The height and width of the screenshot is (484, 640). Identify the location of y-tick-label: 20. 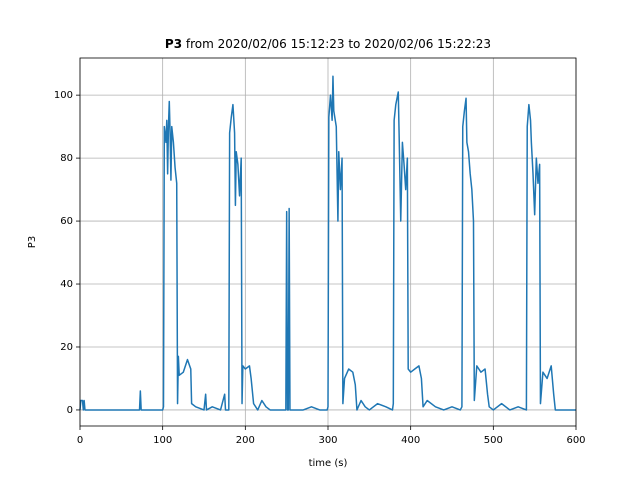
(66, 347).